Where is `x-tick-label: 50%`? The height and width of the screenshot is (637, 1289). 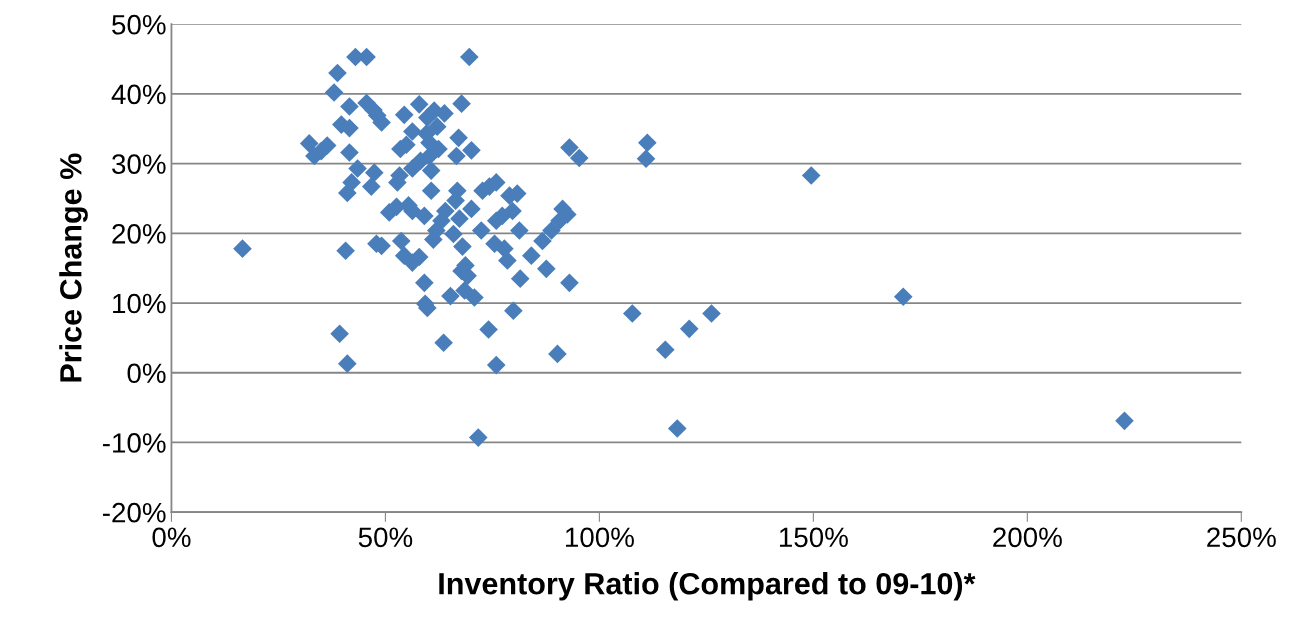
x-tick-label: 50% is located at coordinates (385, 537).